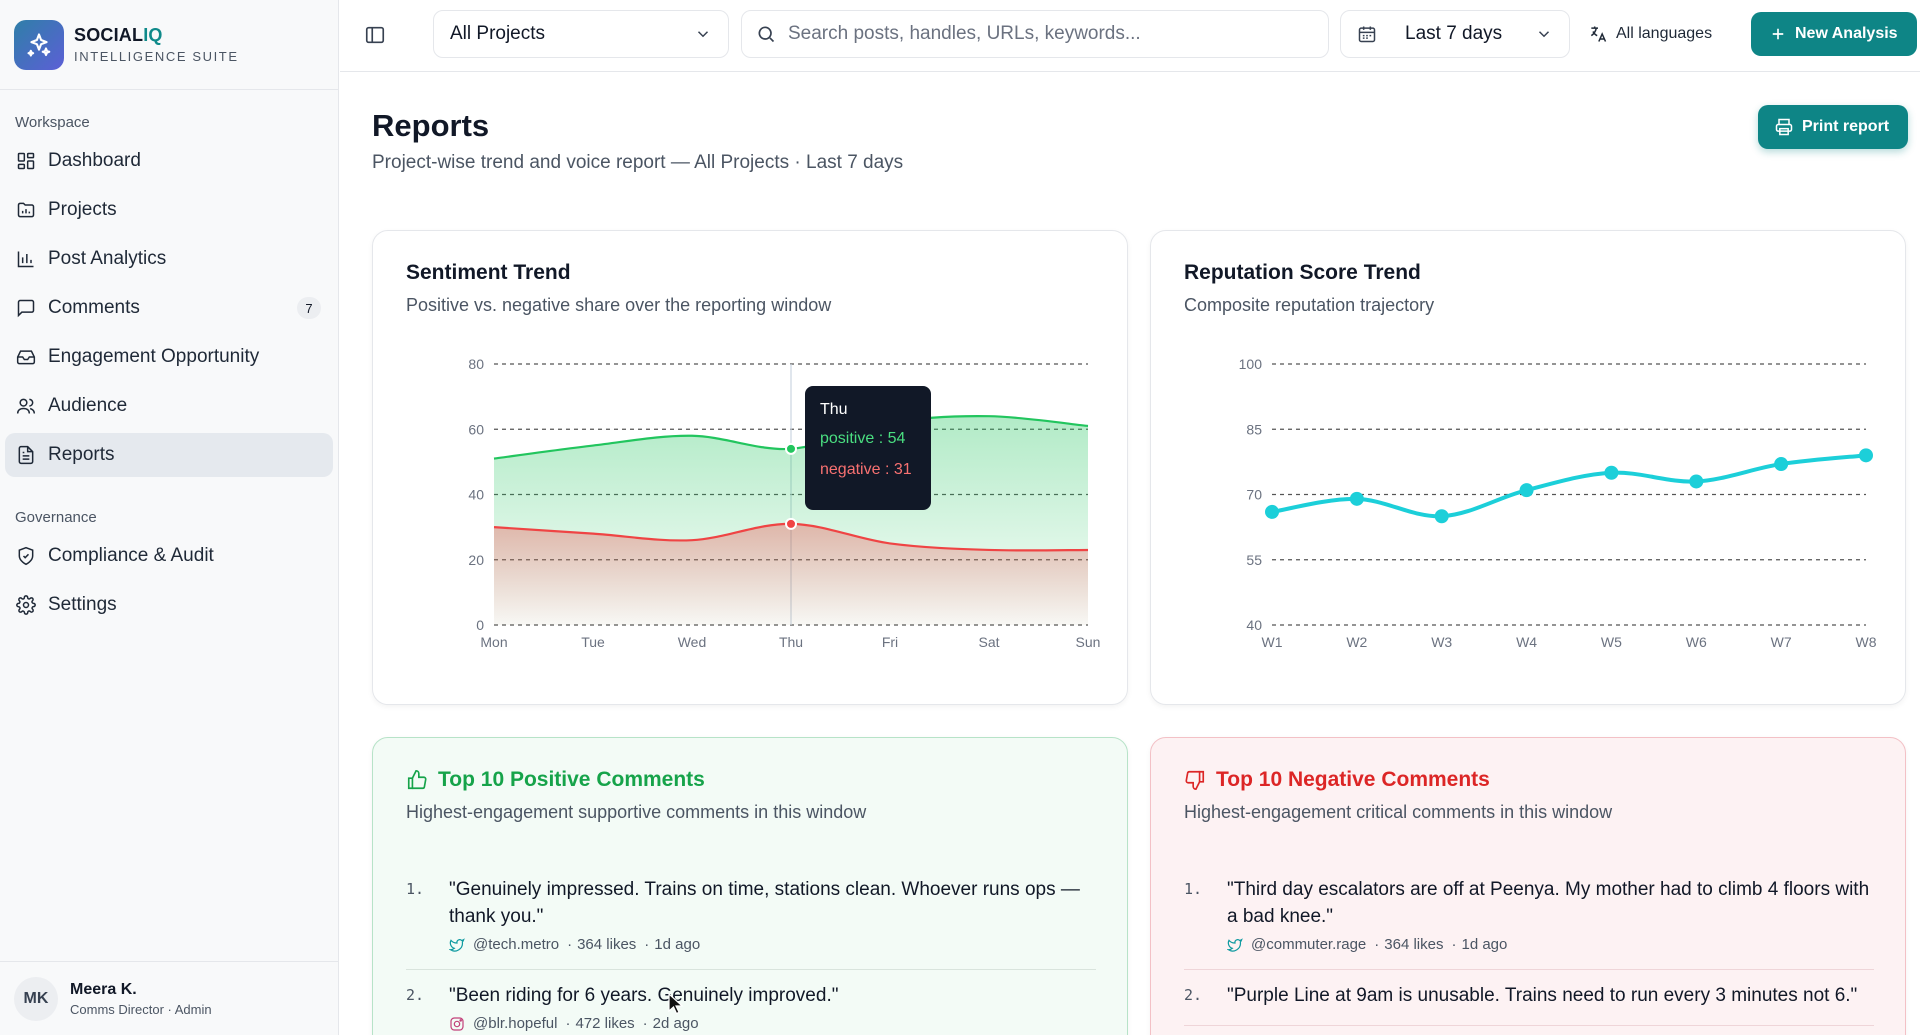  What do you see at coordinates (169, 357) in the screenshot?
I see `sidebar-item-engagement-opportunity: Engagement Opportunity` at bounding box center [169, 357].